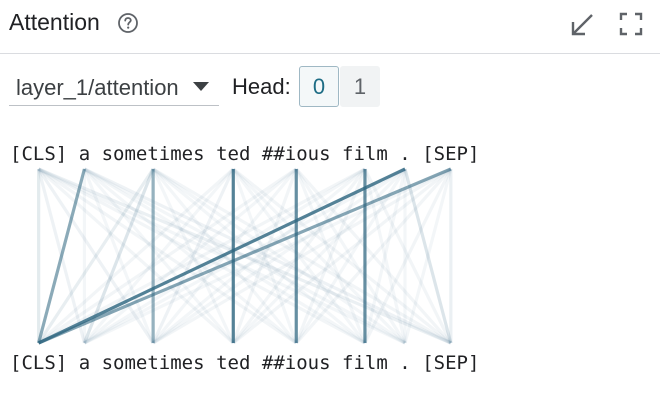 The width and height of the screenshot is (660, 400). I want to click on top-token-0: [CLS], so click(38, 154).